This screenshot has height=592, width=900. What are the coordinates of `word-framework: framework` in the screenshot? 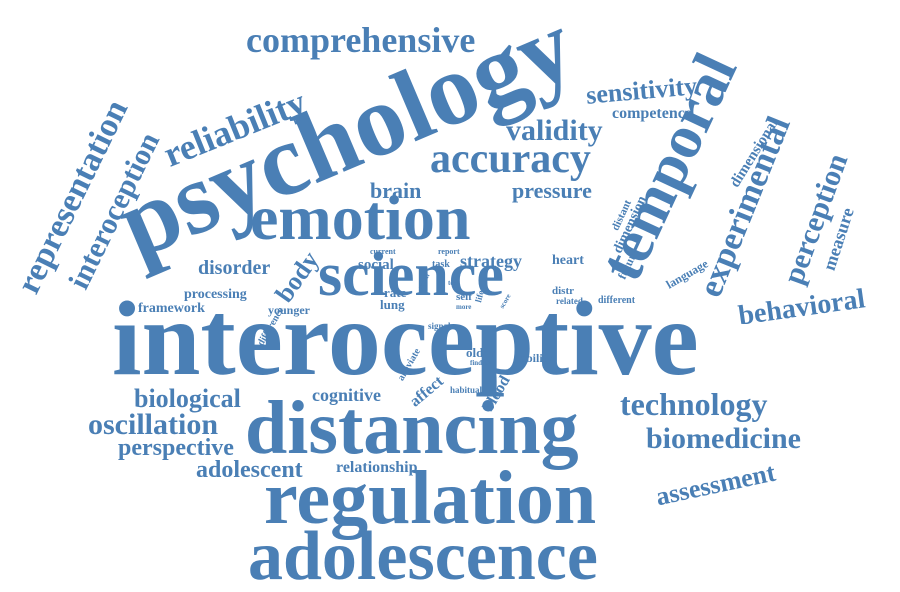 It's located at (171, 308).